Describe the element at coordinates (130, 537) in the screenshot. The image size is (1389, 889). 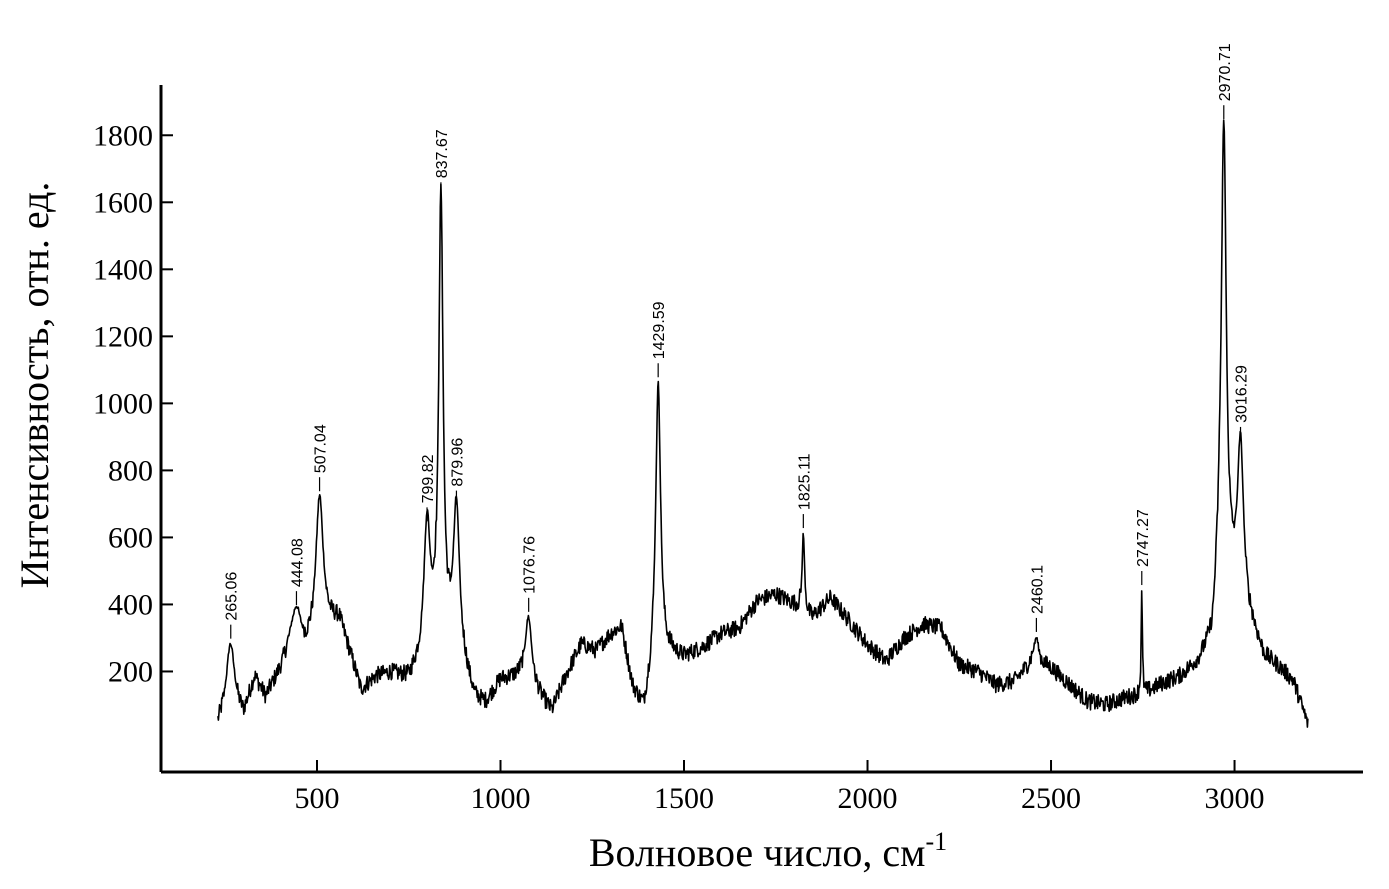
I see `y-tick-label: 600` at that location.